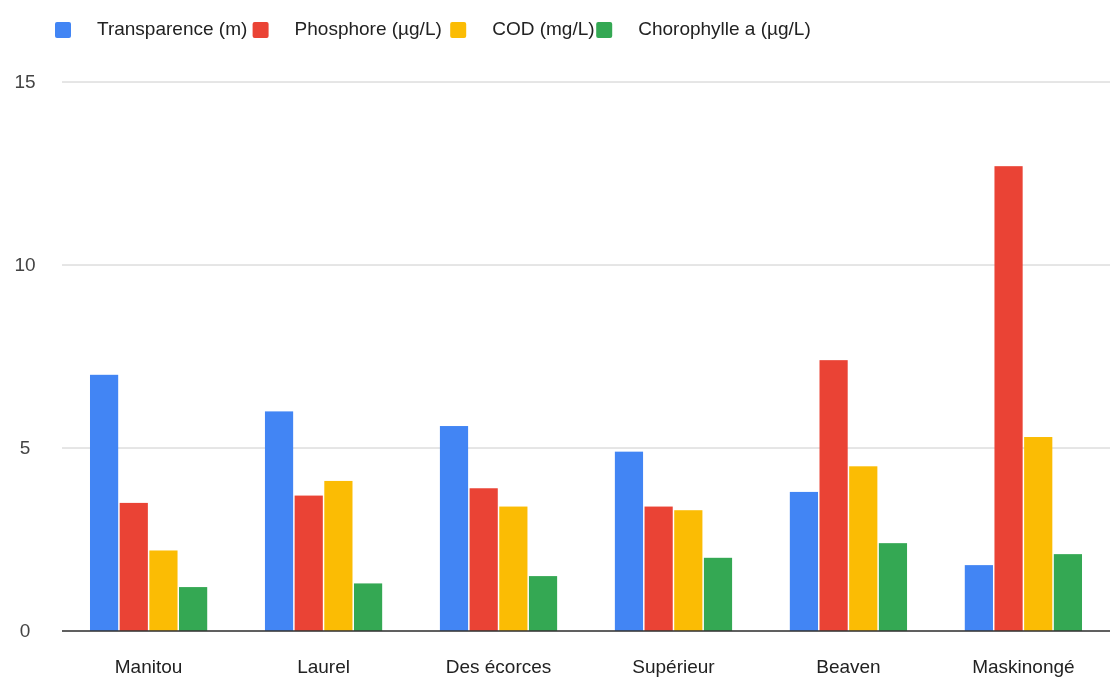 This screenshot has width=1110, height=679. Describe the element at coordinates (323, 666) in the screenshot. I see `x-tick-label: Laurel` at that location.